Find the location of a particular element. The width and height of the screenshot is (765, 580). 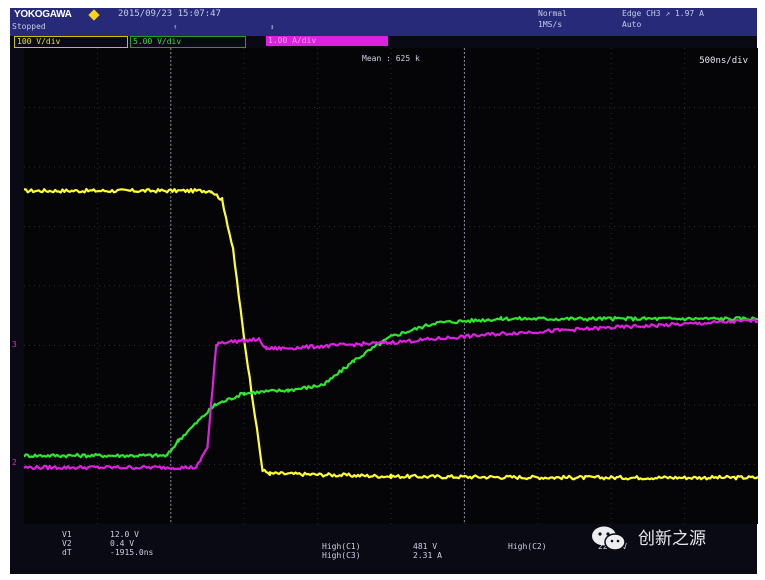

channel-2-scale: 5.00 V/div is located at coordinates (157, 41).